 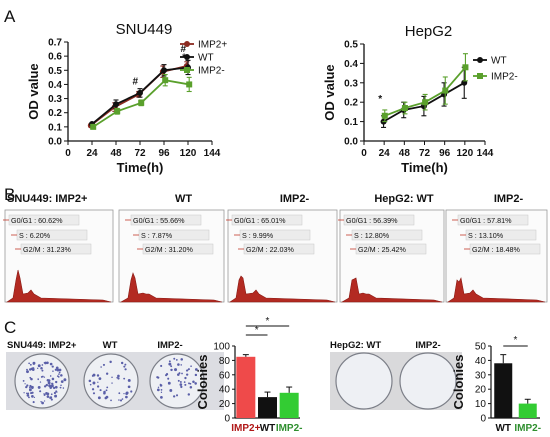 What do you see at coordinates (55, 113) in the screenshot?
I see `y-tick-label: 0.2` at bounding box center [55, 113].